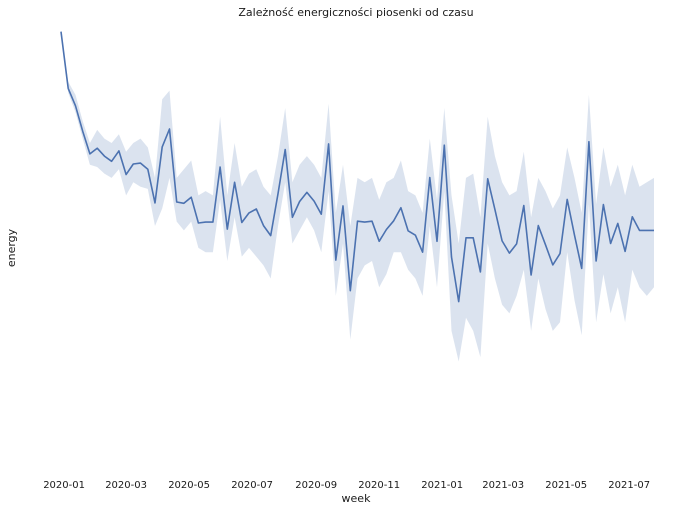 The height and width of the screenshot is (511, 690). I want to click on x-tick-label: 2020-01, so click(64, 485).